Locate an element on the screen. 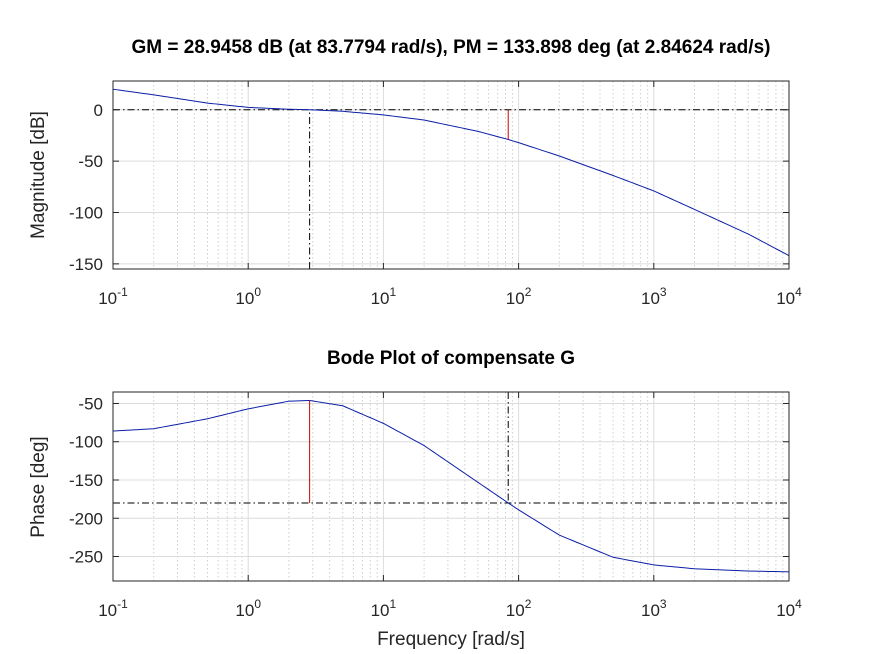  magnitude-y-tick-label: -150 is located at coordinates (86, 264).